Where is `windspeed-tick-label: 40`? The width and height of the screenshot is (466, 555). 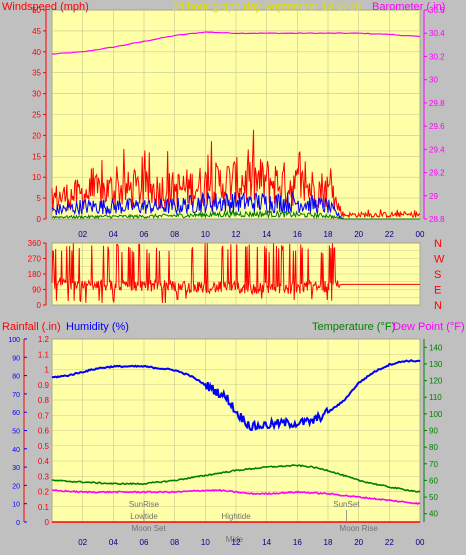 windspeed-tick-label: 40 is located at coordinates (36, 52).